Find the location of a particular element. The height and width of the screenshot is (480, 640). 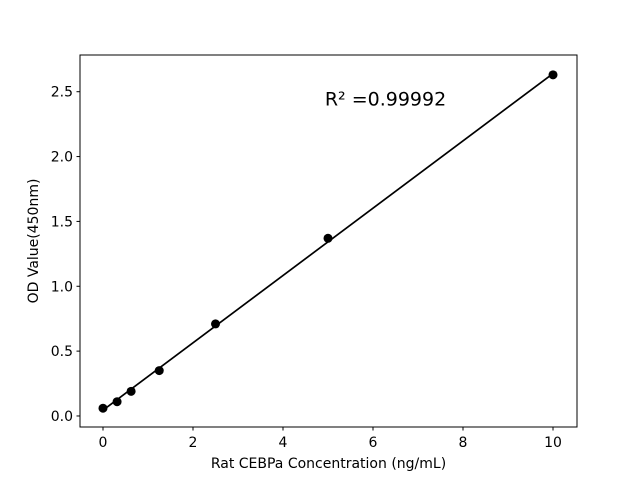

x-tick-label: 4 is located at coordinates (283, 443).